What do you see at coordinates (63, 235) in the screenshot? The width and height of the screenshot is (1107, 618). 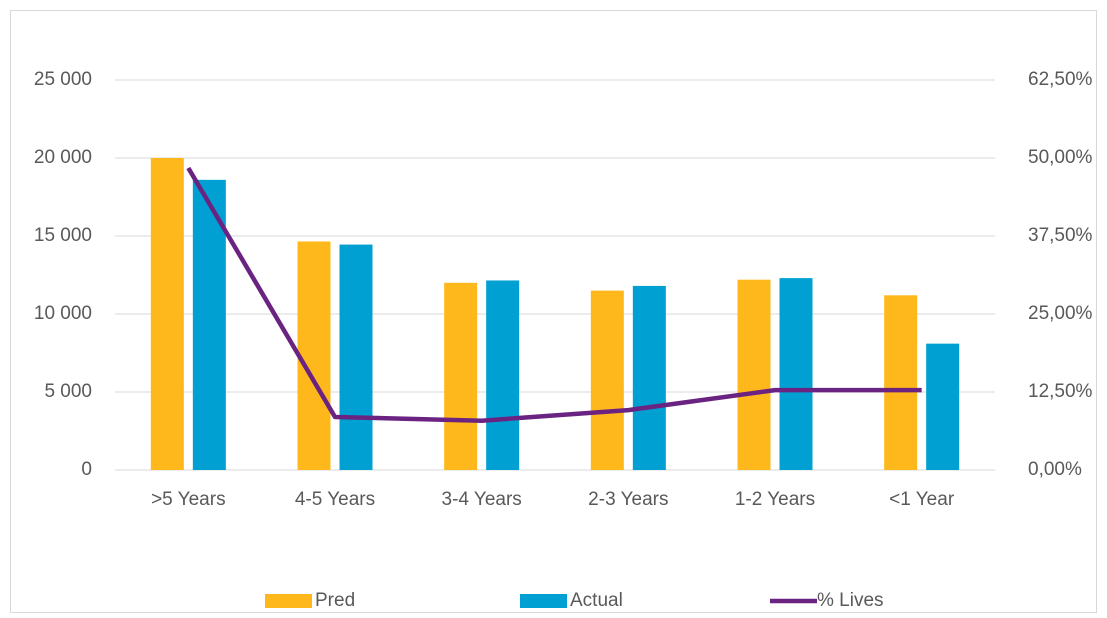 I see `y-tick-label: 15 000` at bounding box center [63, 235].